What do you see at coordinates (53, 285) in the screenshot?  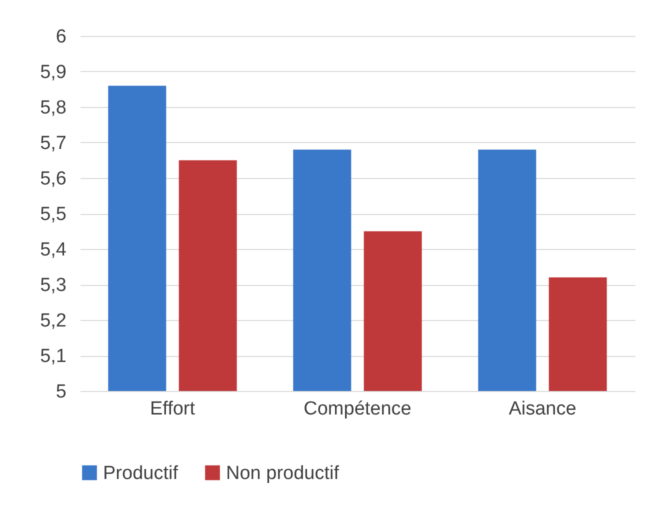 I see `y-tick-label: 5,3` at bounding box center [53, 285].